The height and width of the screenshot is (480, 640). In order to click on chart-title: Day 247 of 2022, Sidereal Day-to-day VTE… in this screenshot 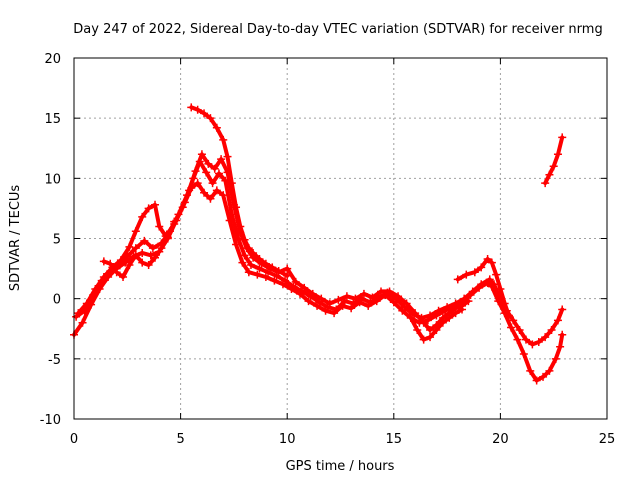, I will do `click(337, 29)`.